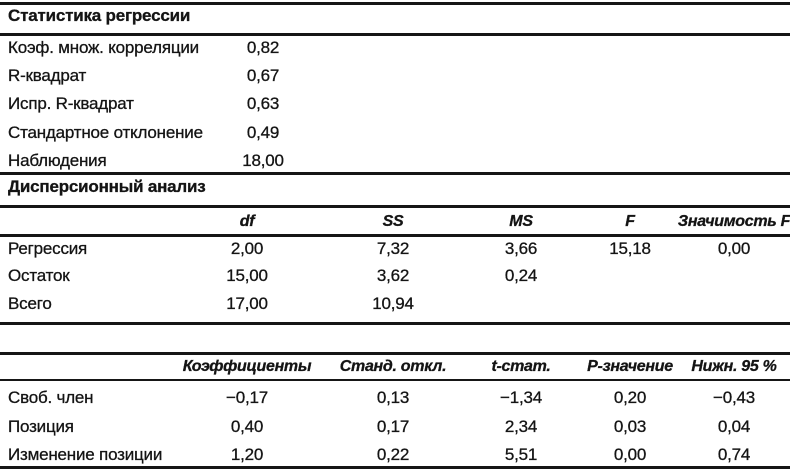  What do you see at coordinates (247, 275) in the screenshot?
I see `cell-df: 15,00` at bounding box center [247, 275].